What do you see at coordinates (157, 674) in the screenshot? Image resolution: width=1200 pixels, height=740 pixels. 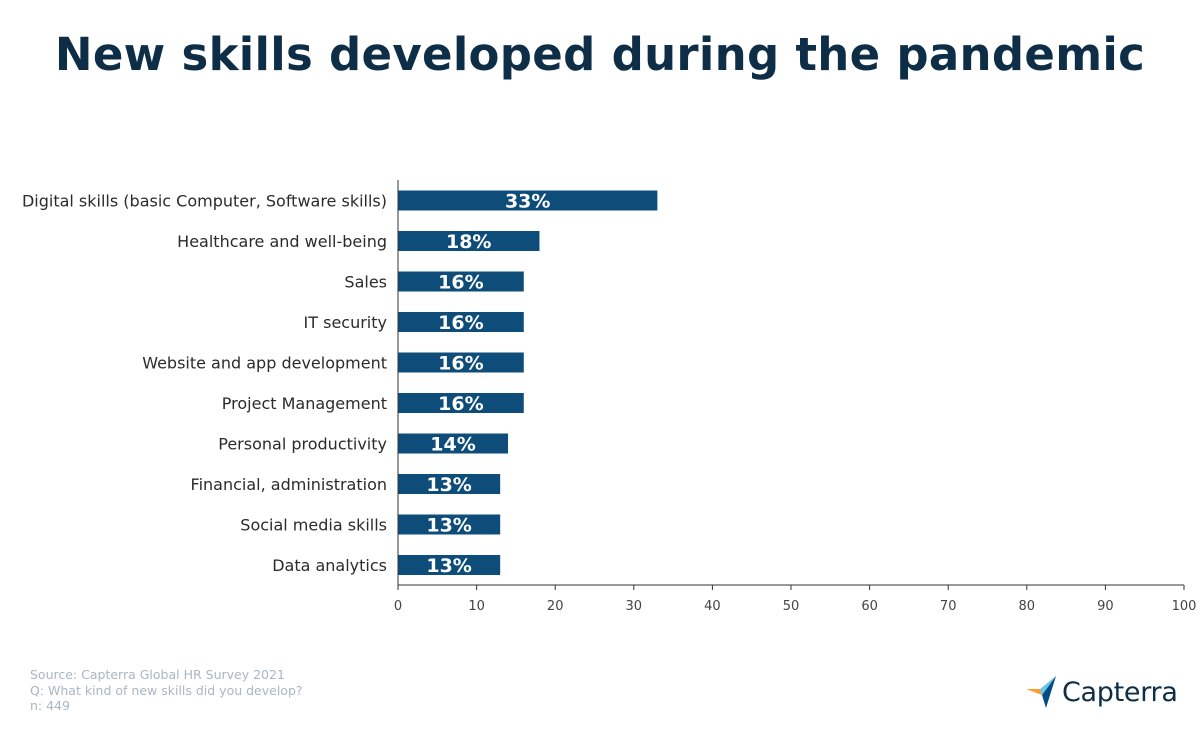 I see `source-note: Source: Capterra Global HR Survey 2021` at bounding box center [157, 674].